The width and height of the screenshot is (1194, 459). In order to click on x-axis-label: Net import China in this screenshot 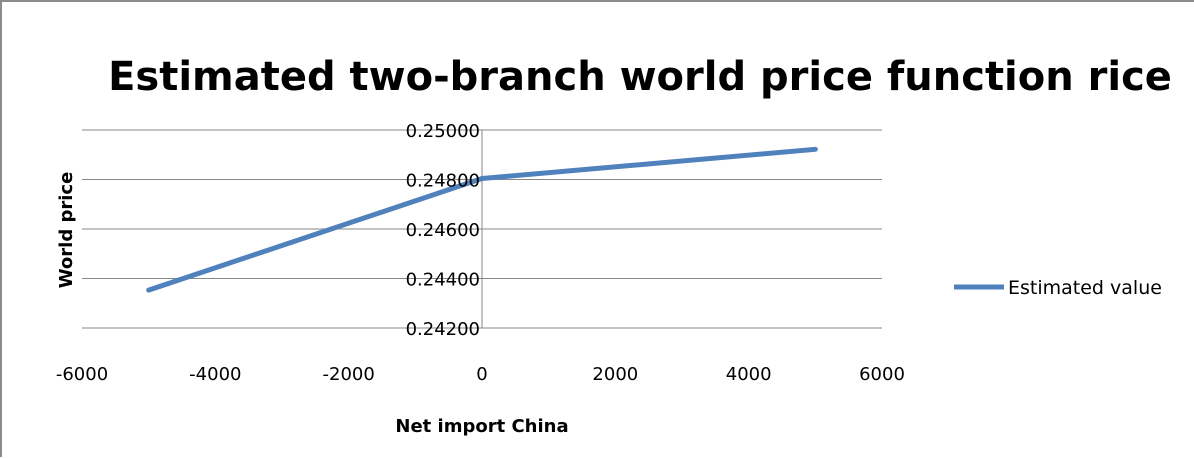, I will do `click(481, 426)`.